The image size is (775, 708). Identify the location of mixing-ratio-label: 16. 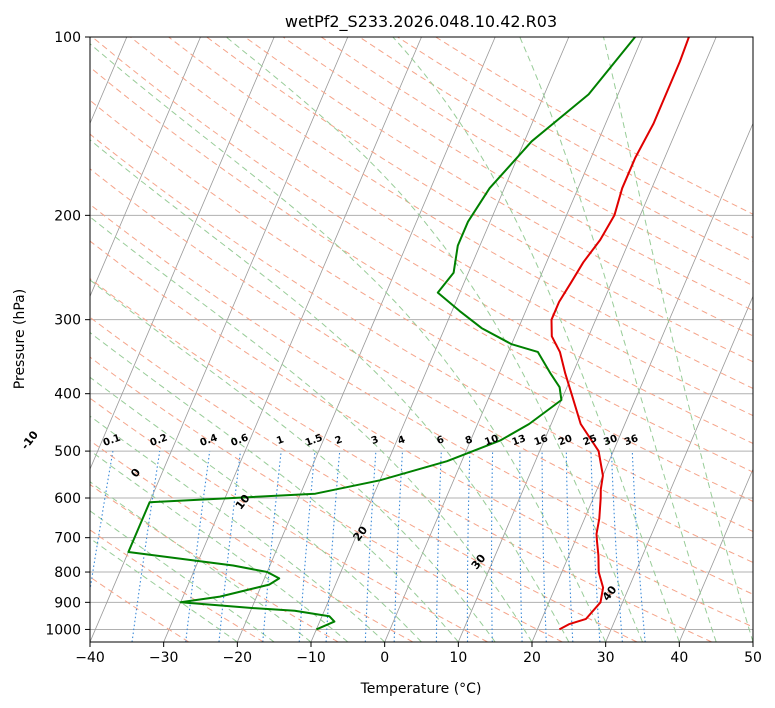
(541, 440).